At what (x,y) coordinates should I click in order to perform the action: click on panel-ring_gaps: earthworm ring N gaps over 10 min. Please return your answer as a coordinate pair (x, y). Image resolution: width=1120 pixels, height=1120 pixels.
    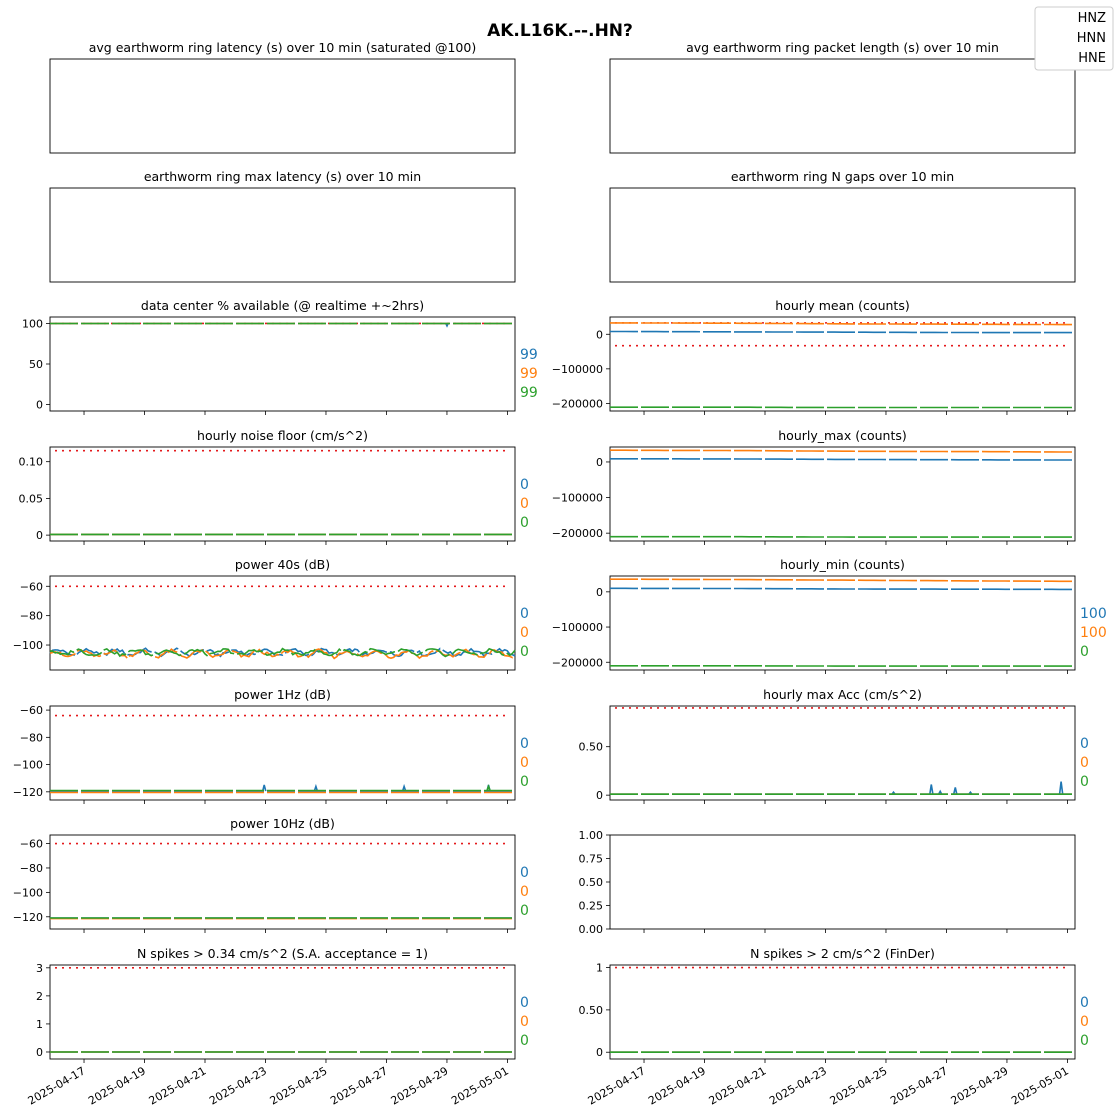
    Looking at the image, I should click on (842, 226).